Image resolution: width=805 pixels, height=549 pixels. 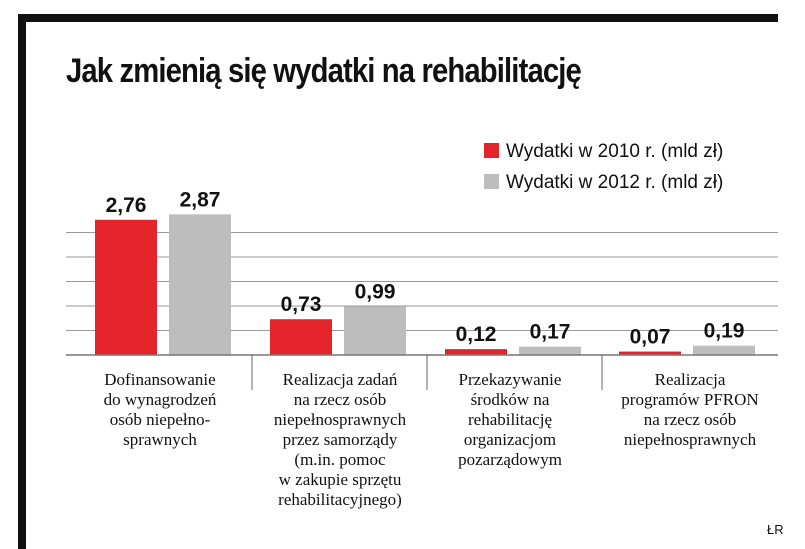 I want to click on category-label-0-line-1: do wynagrodzeń, so click(x=160, y=399).